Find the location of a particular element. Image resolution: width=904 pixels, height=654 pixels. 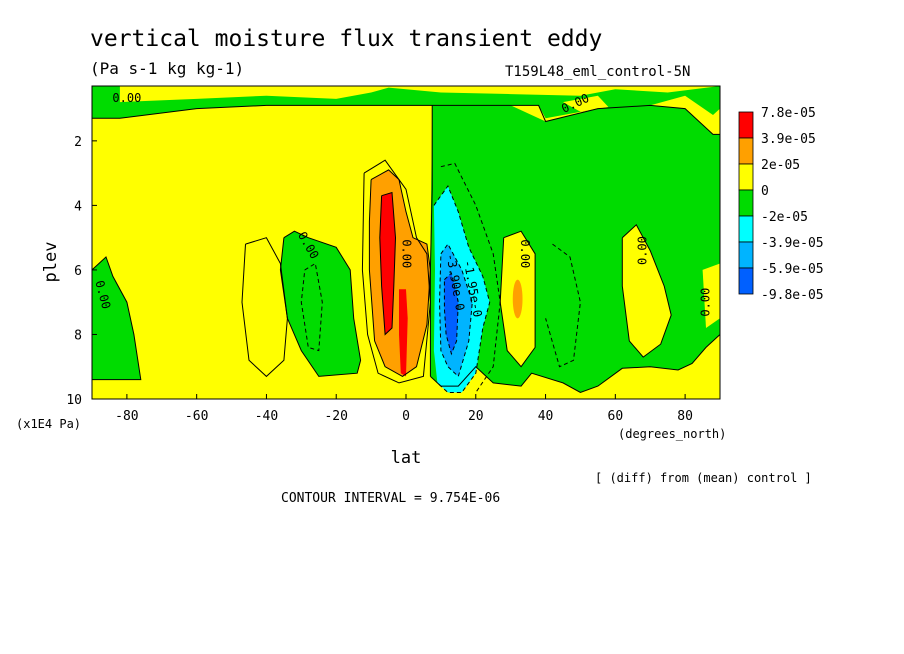

x-tick-label: 80 is located at coordinates (685, 416).